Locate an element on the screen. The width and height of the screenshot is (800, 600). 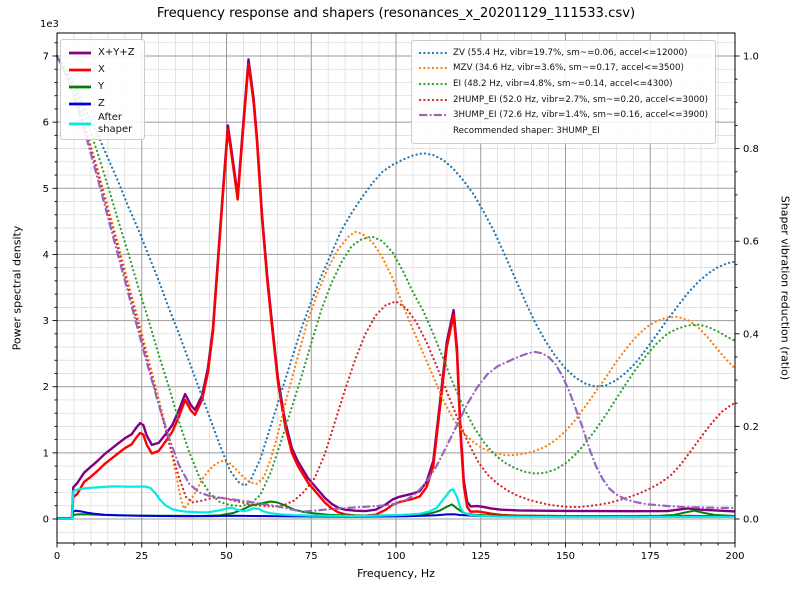
x-tick-label: 0 is located at coordinates (57, 556).